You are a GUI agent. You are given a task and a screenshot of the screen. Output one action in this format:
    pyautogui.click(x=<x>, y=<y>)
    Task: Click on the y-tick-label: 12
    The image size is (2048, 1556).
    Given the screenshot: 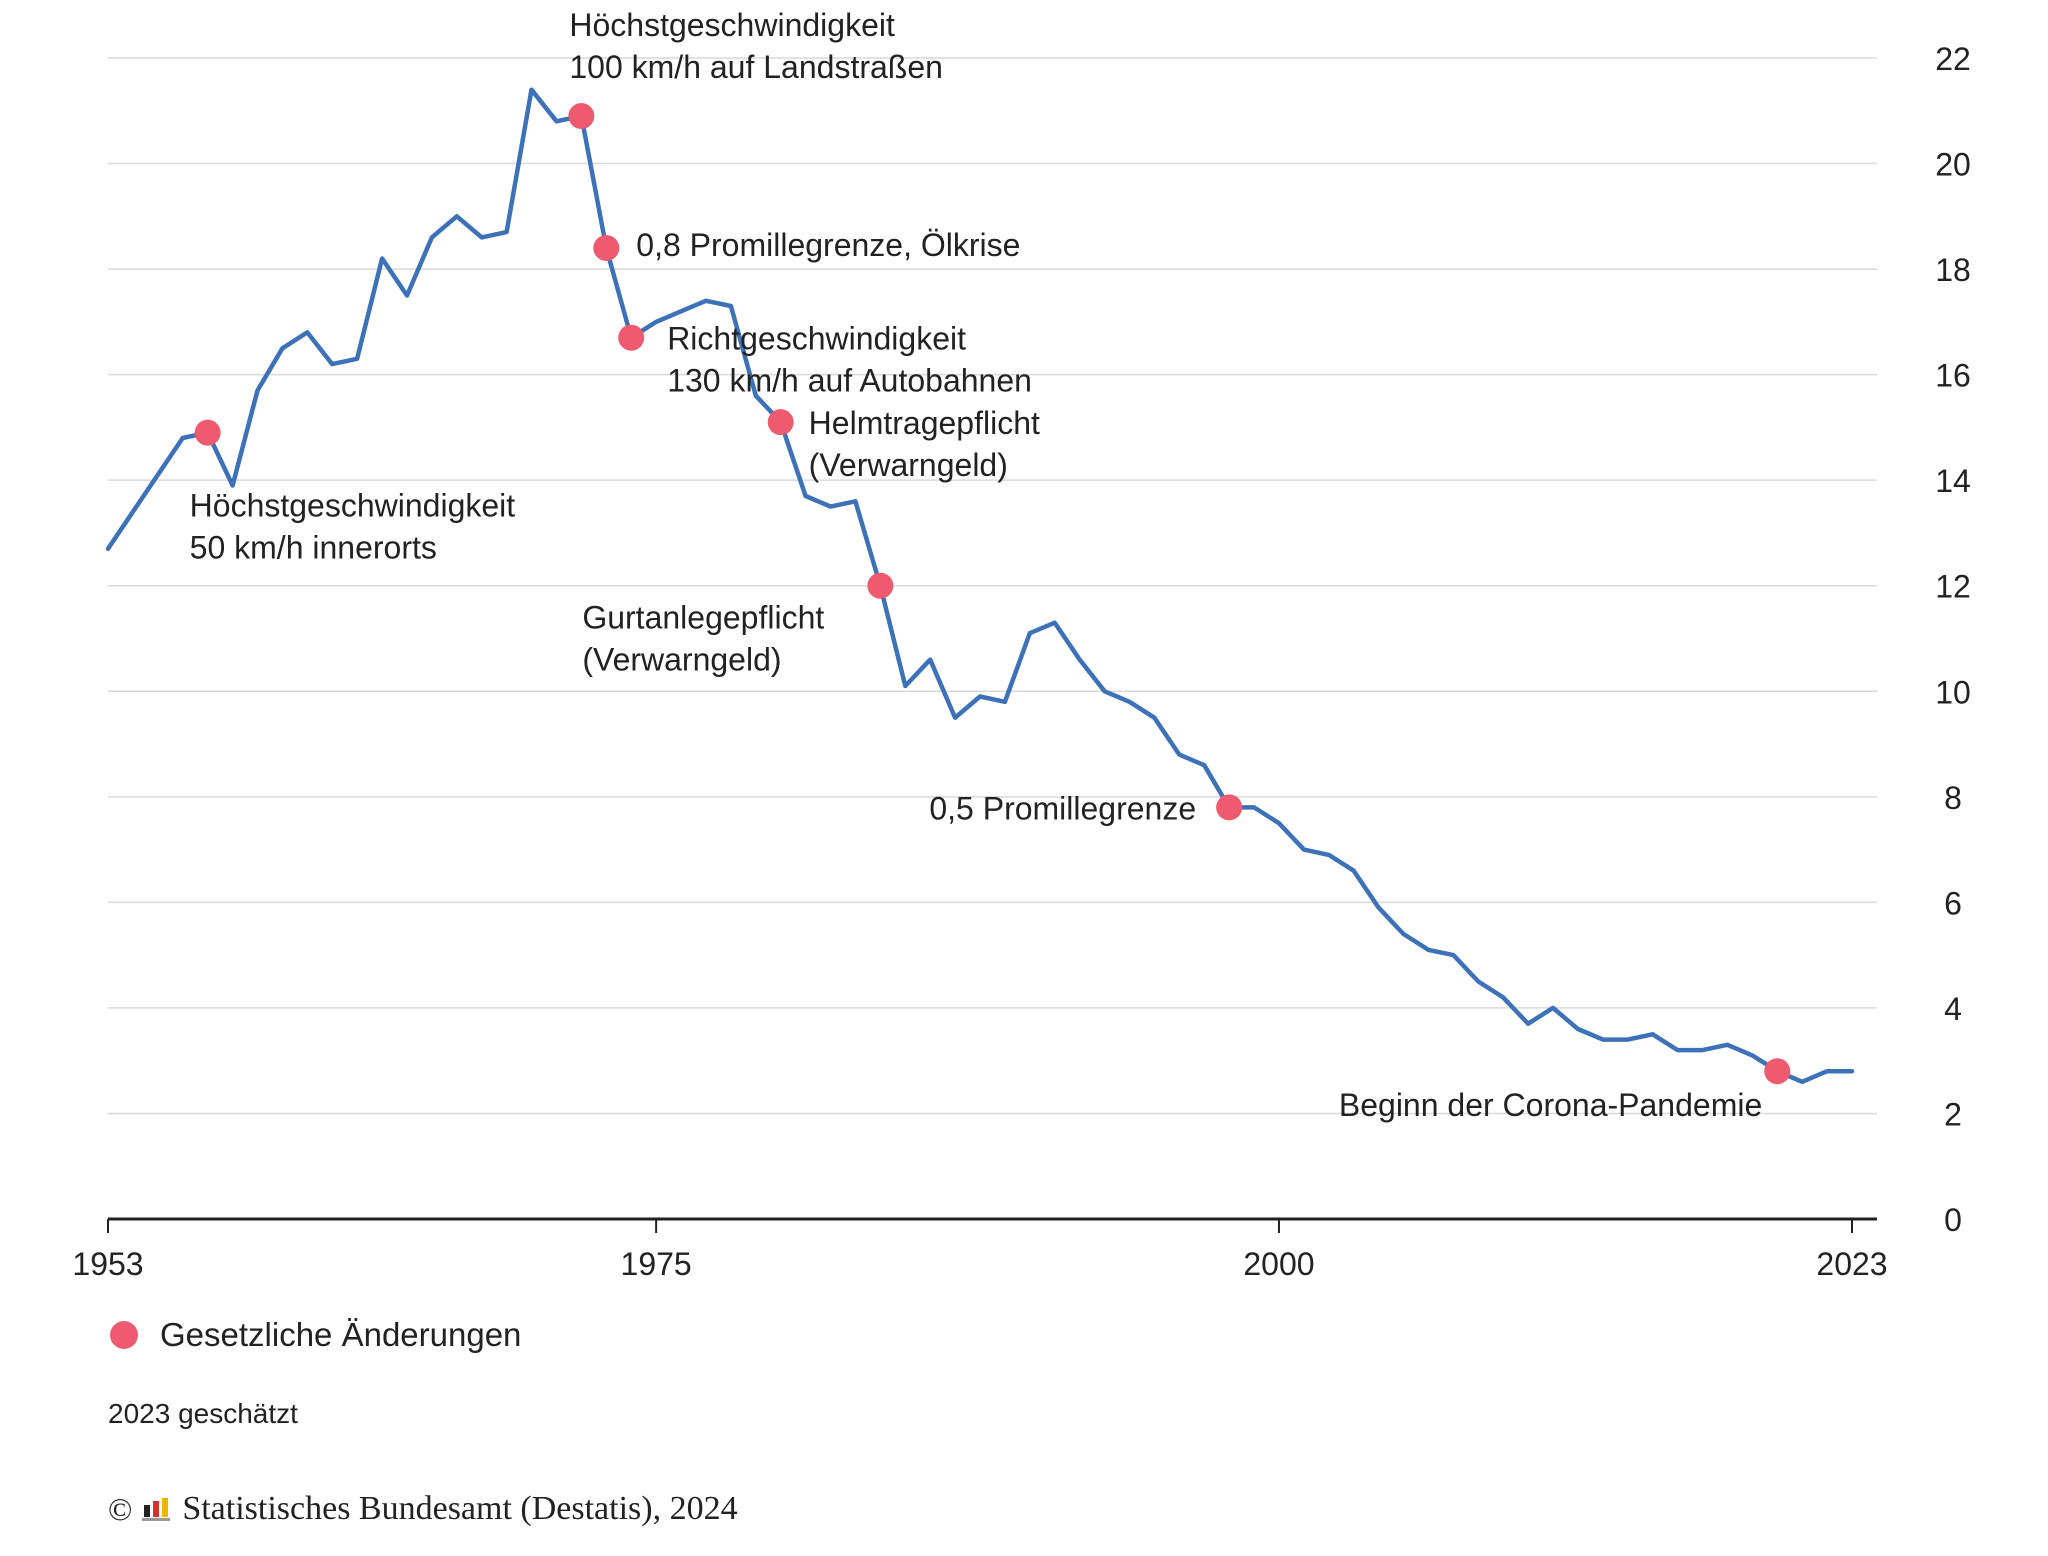 What is the action you would take?
    pyautogui.click(x=1953, y=587)
    